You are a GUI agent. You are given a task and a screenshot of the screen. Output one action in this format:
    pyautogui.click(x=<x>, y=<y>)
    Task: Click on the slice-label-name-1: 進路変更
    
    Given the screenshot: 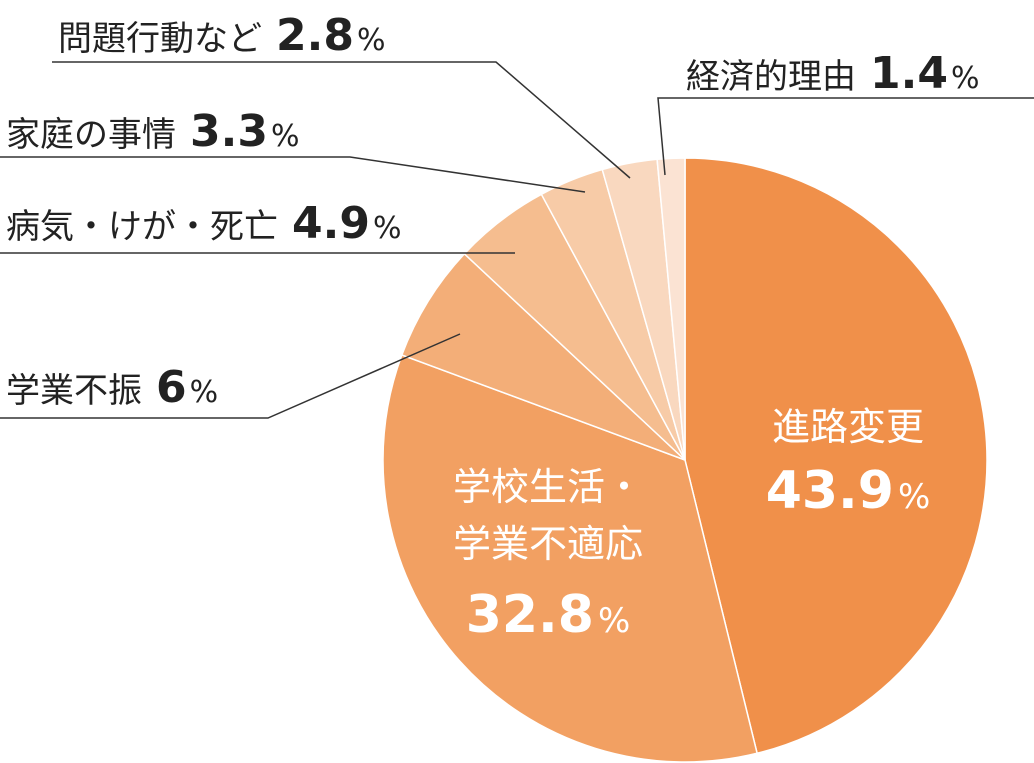 What is the action you would take?
    pyautogui.click(x=848, y=427)
    